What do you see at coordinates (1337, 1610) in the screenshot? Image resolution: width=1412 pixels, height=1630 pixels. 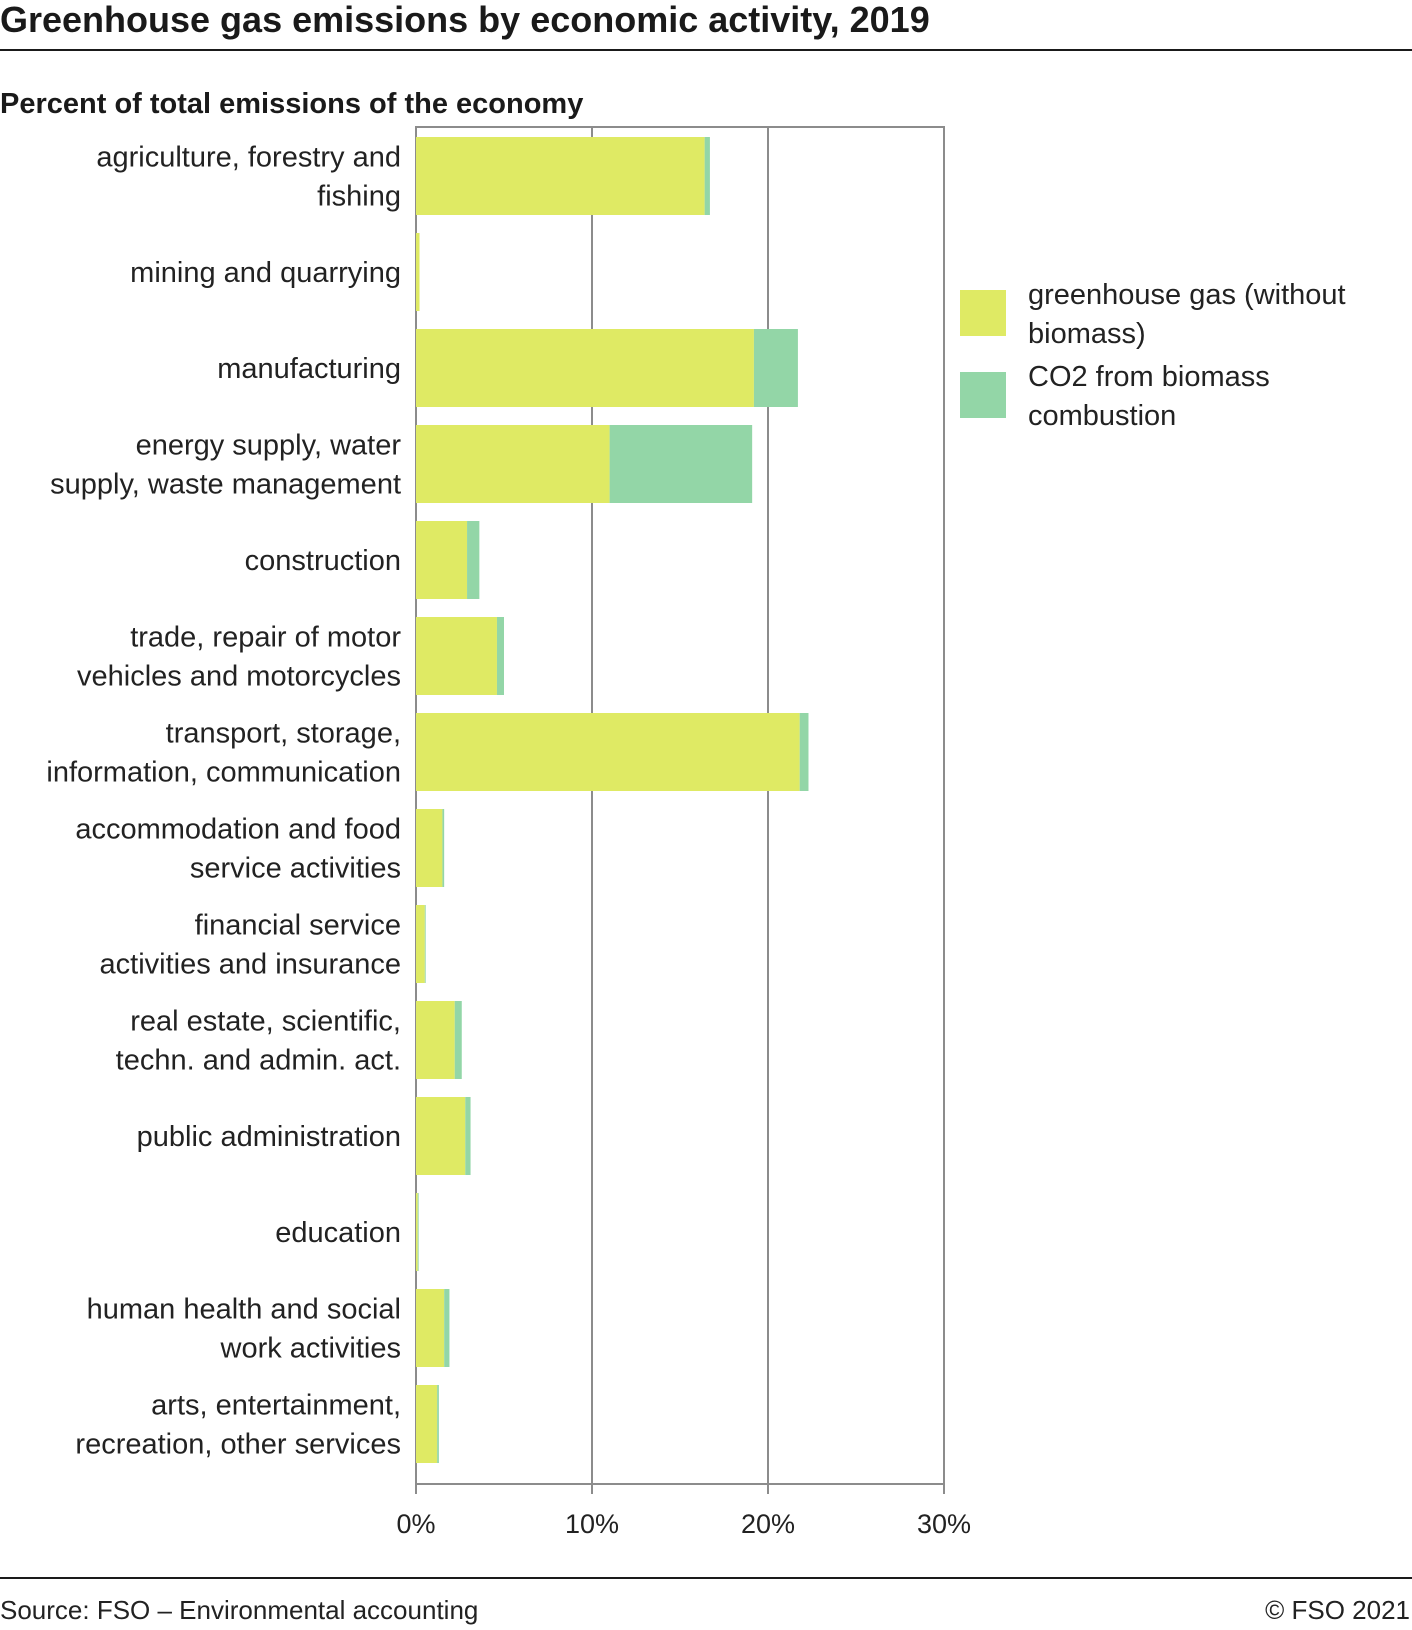 I see `copyright-note: © FSO 2021` at bounding box center [1337, 1610].